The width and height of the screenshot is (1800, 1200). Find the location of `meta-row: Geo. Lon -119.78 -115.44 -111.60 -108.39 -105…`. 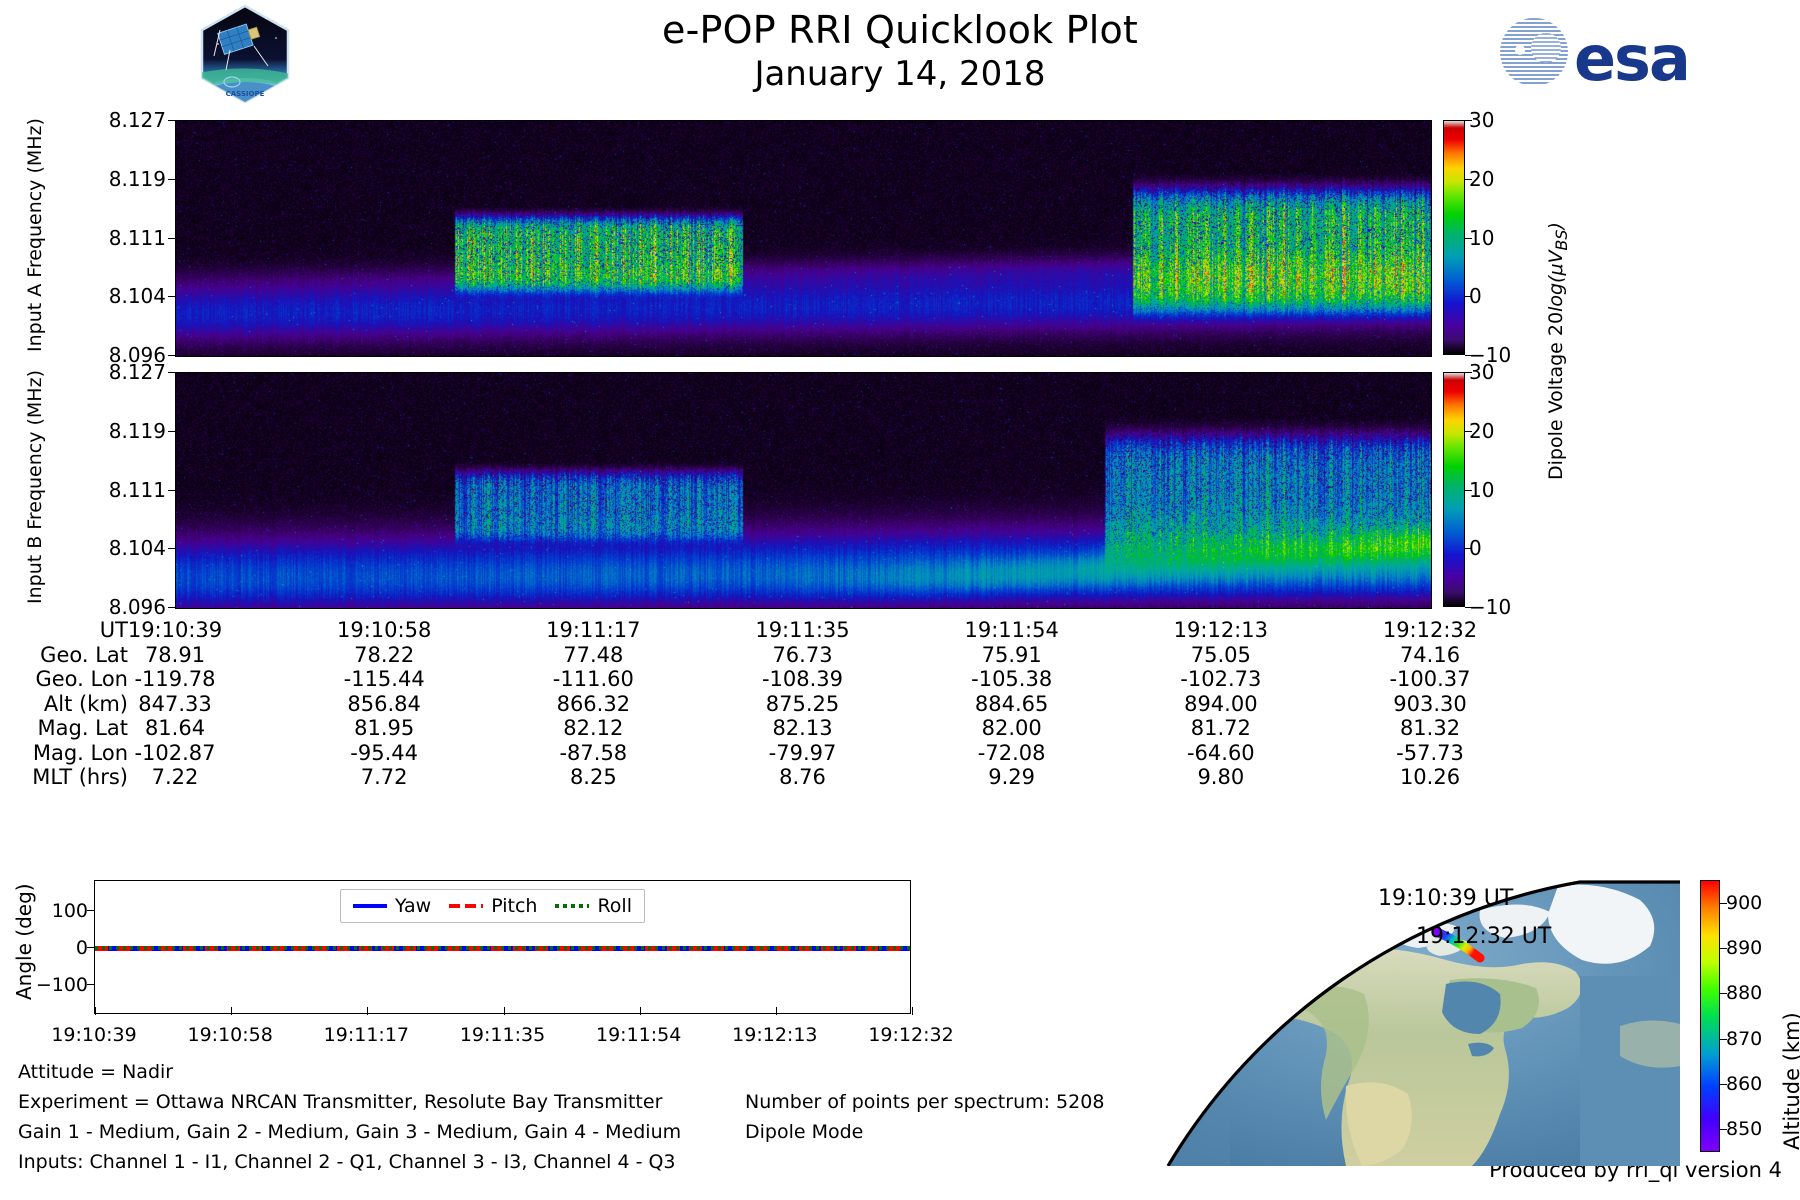

meta-row: Geo. Lon -119.78 -115.44 -111.60 -108.39 -105… is located at coordinates (900, 679).